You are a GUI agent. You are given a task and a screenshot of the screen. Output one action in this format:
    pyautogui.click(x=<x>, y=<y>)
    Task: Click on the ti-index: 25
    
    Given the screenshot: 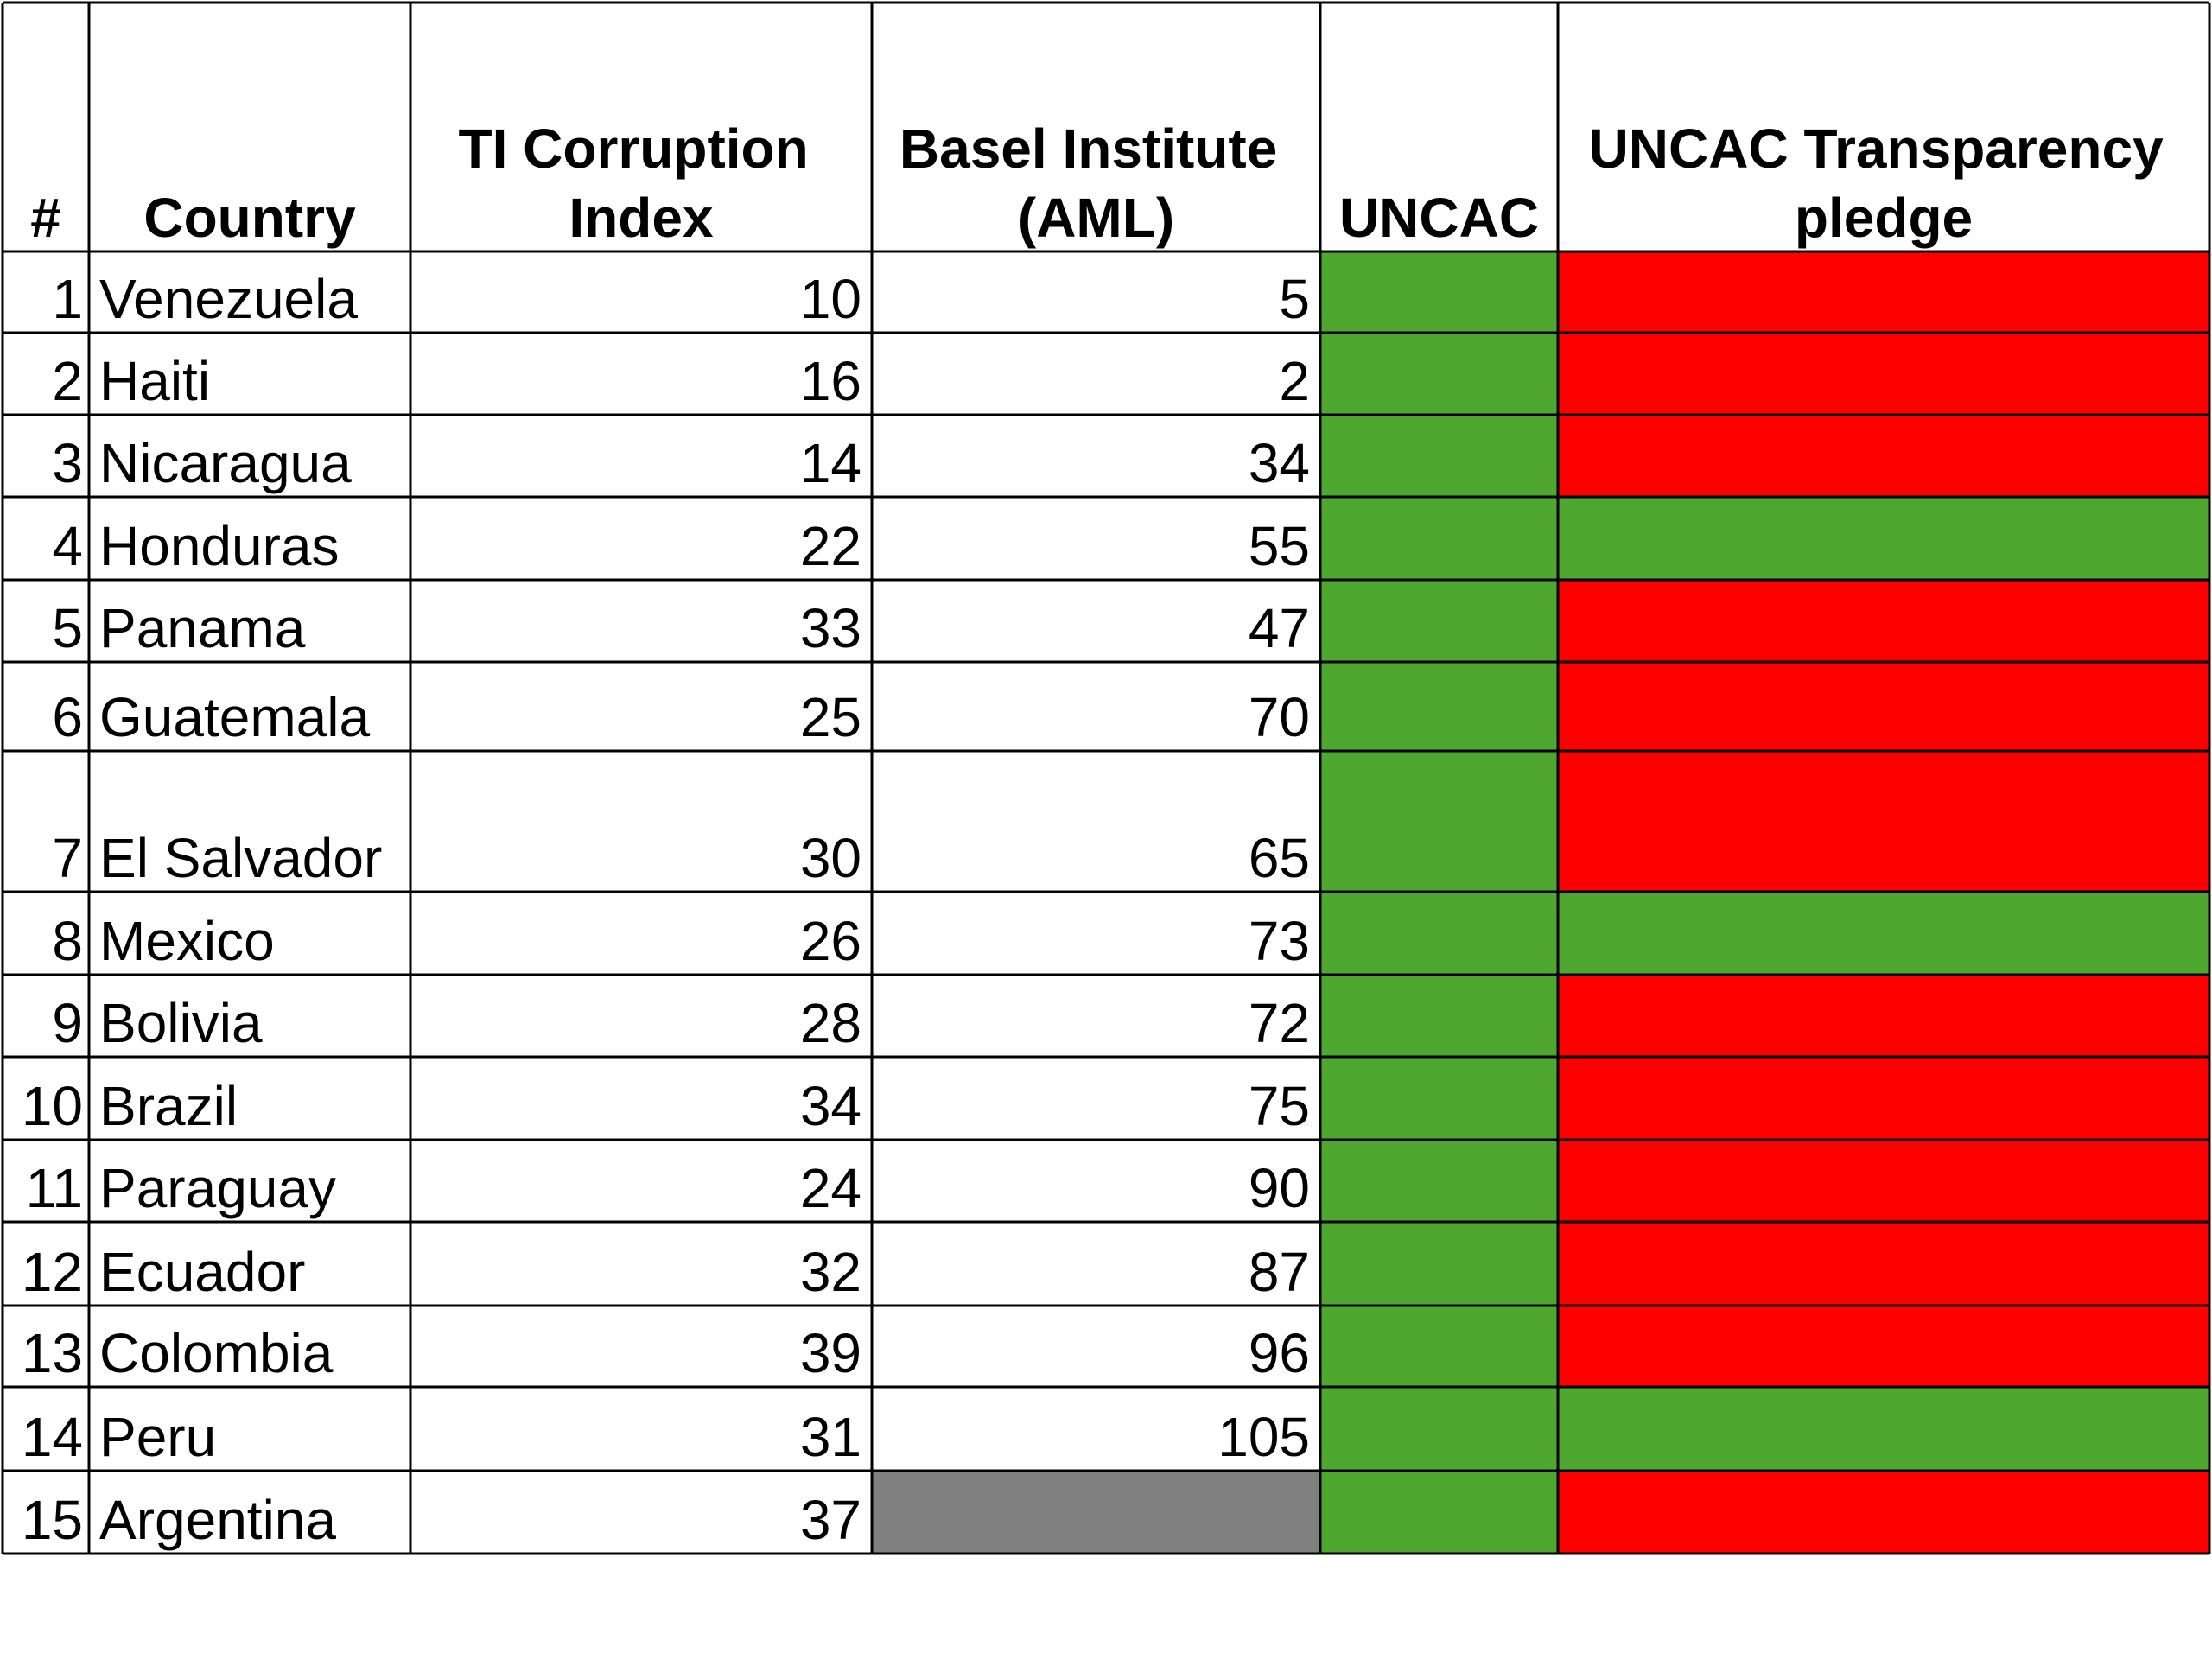 What is the action you would take?
    pyautogui.click(x=830, y=717)
    